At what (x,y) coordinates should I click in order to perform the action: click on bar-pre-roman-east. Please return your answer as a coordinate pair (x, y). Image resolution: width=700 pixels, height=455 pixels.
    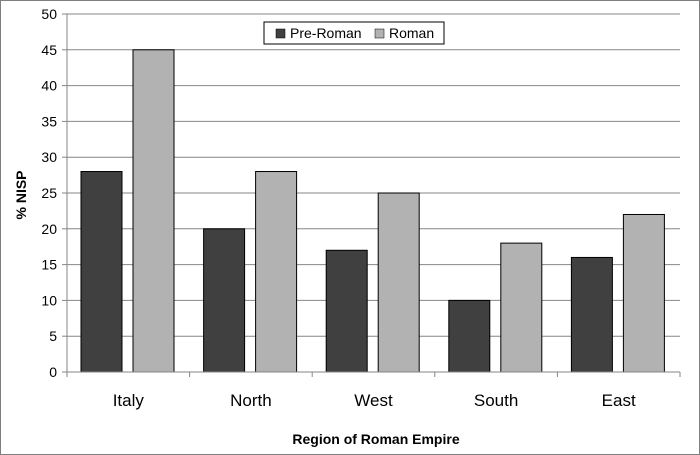
    Looking at the image, I should click on (591, 314).